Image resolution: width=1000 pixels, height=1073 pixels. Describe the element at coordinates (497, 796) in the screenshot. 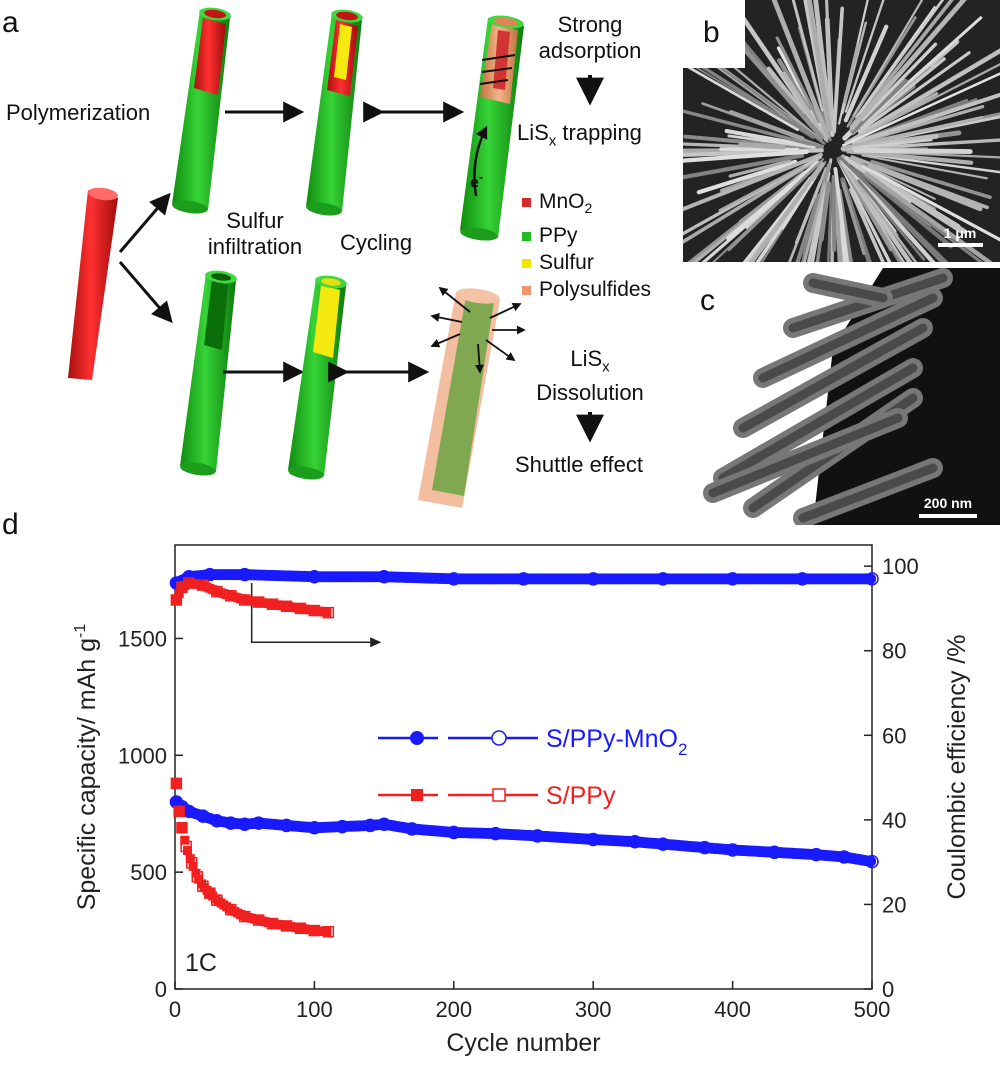

I see `chart-legend-item: S/PPy` at that location.